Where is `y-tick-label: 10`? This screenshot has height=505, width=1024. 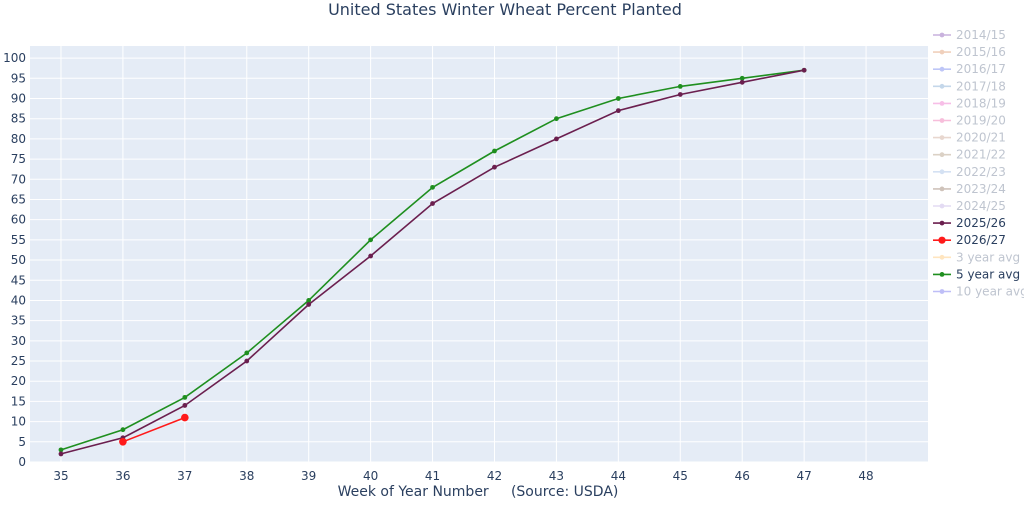
y-tick-label: 10 is located at coordinates (18, 422).